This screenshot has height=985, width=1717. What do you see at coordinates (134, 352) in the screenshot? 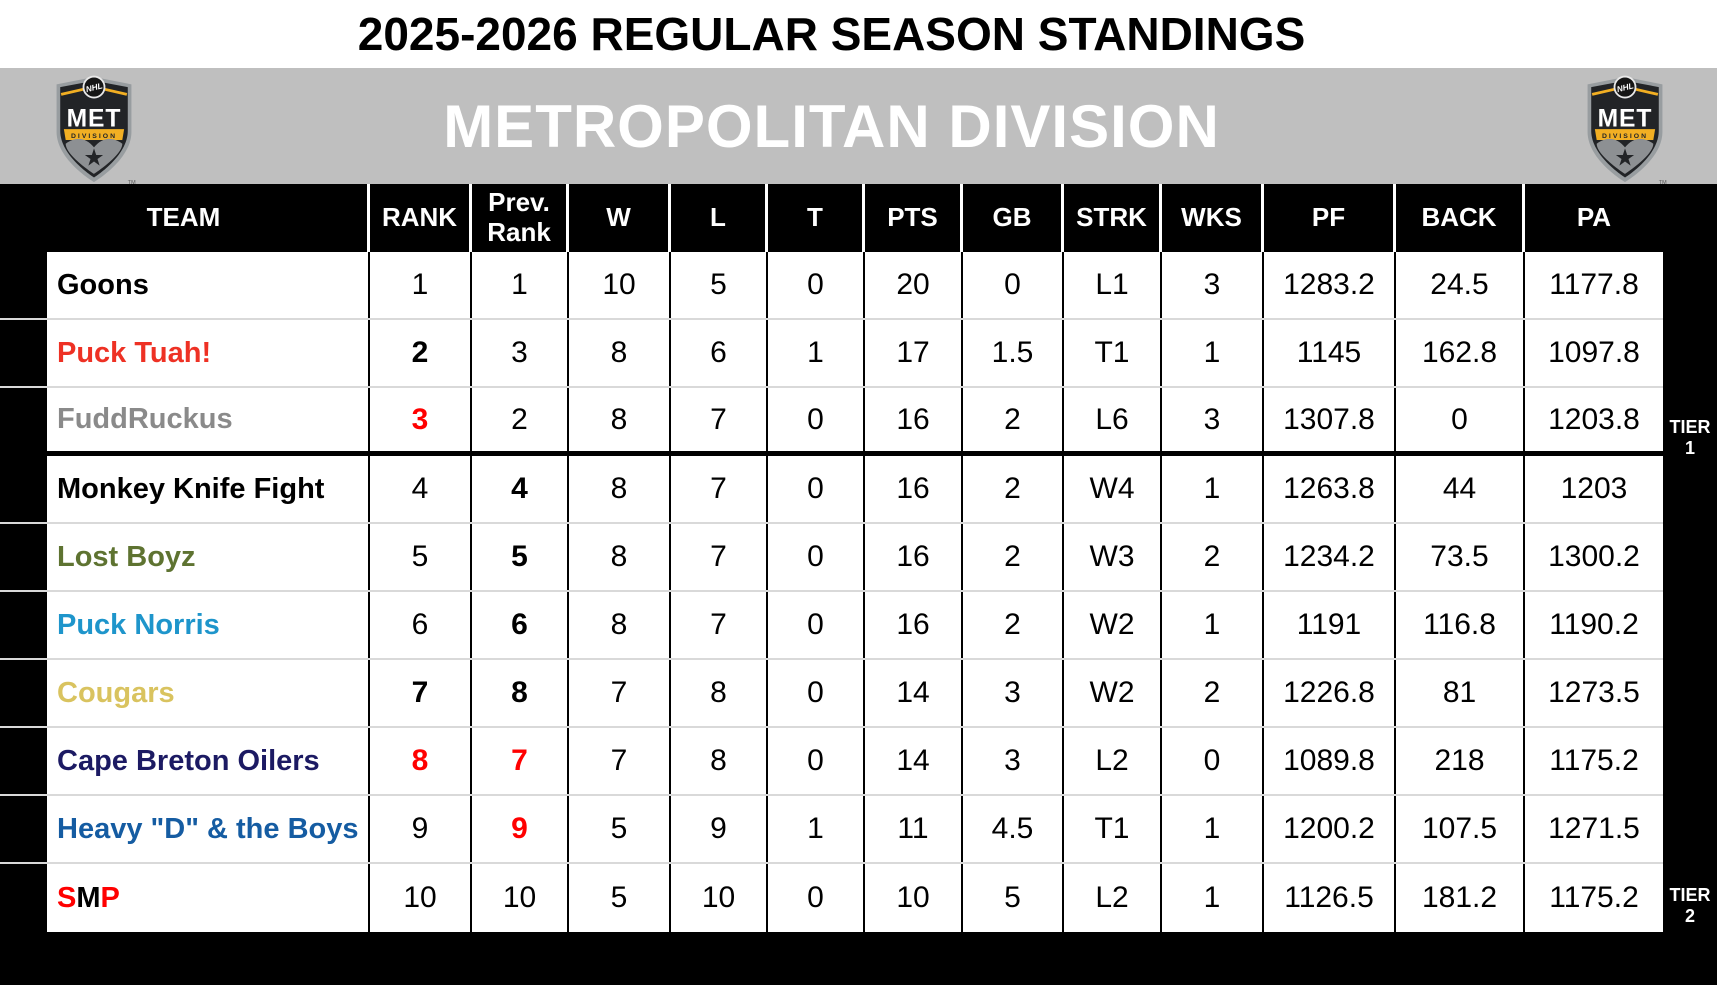
I see `team-name: Puck Tuah!` at bounding box center [134, 352].